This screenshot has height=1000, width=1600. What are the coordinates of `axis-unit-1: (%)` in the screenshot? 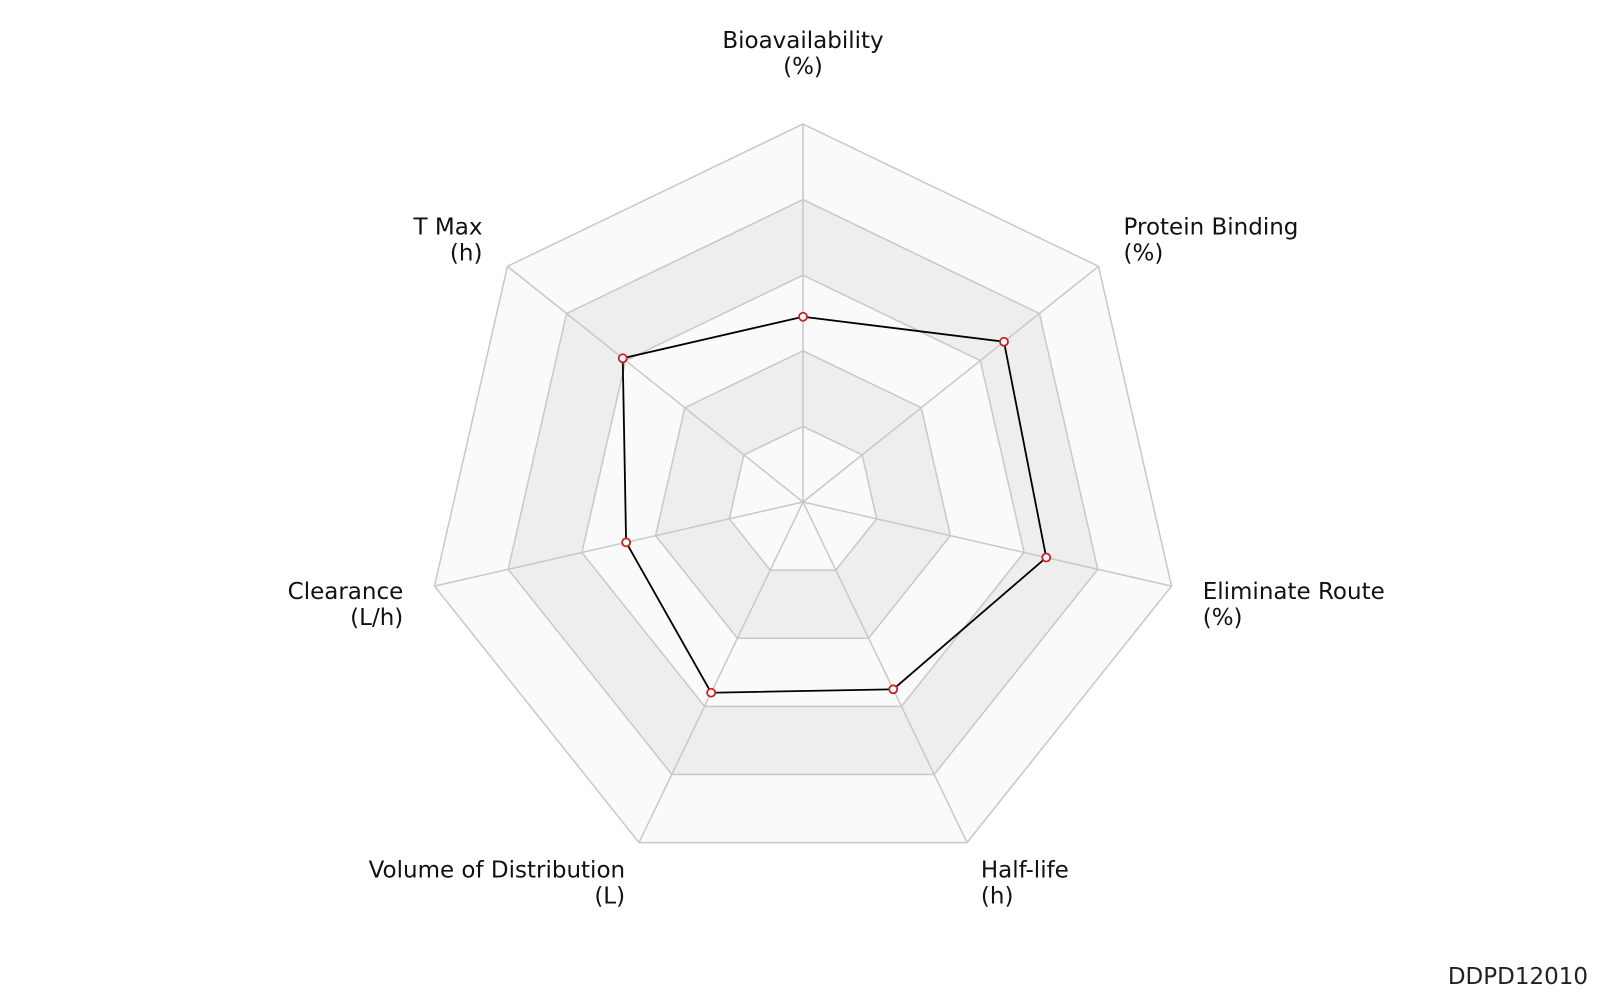 It's located at (1144, 253).